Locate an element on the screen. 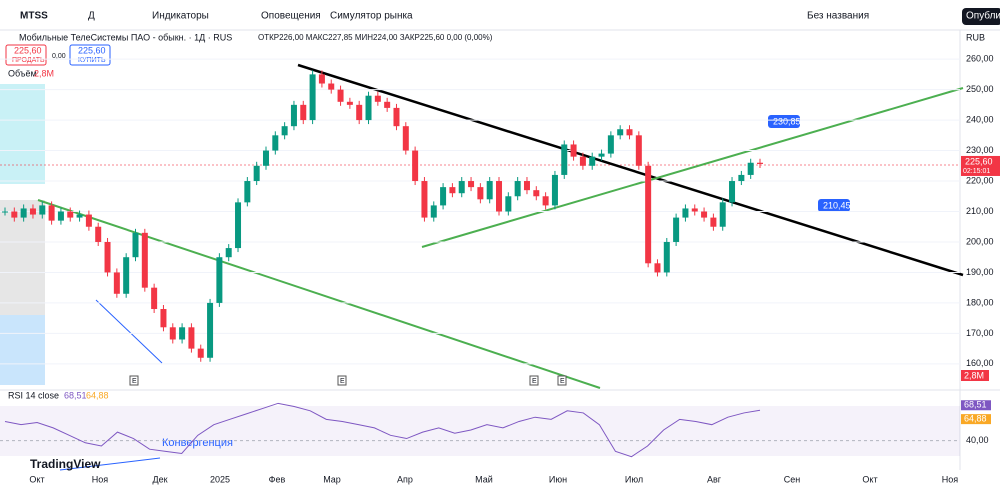 The image size is (1000, 493). buy: КУПИТЬ is located at coordinates (92, 60).